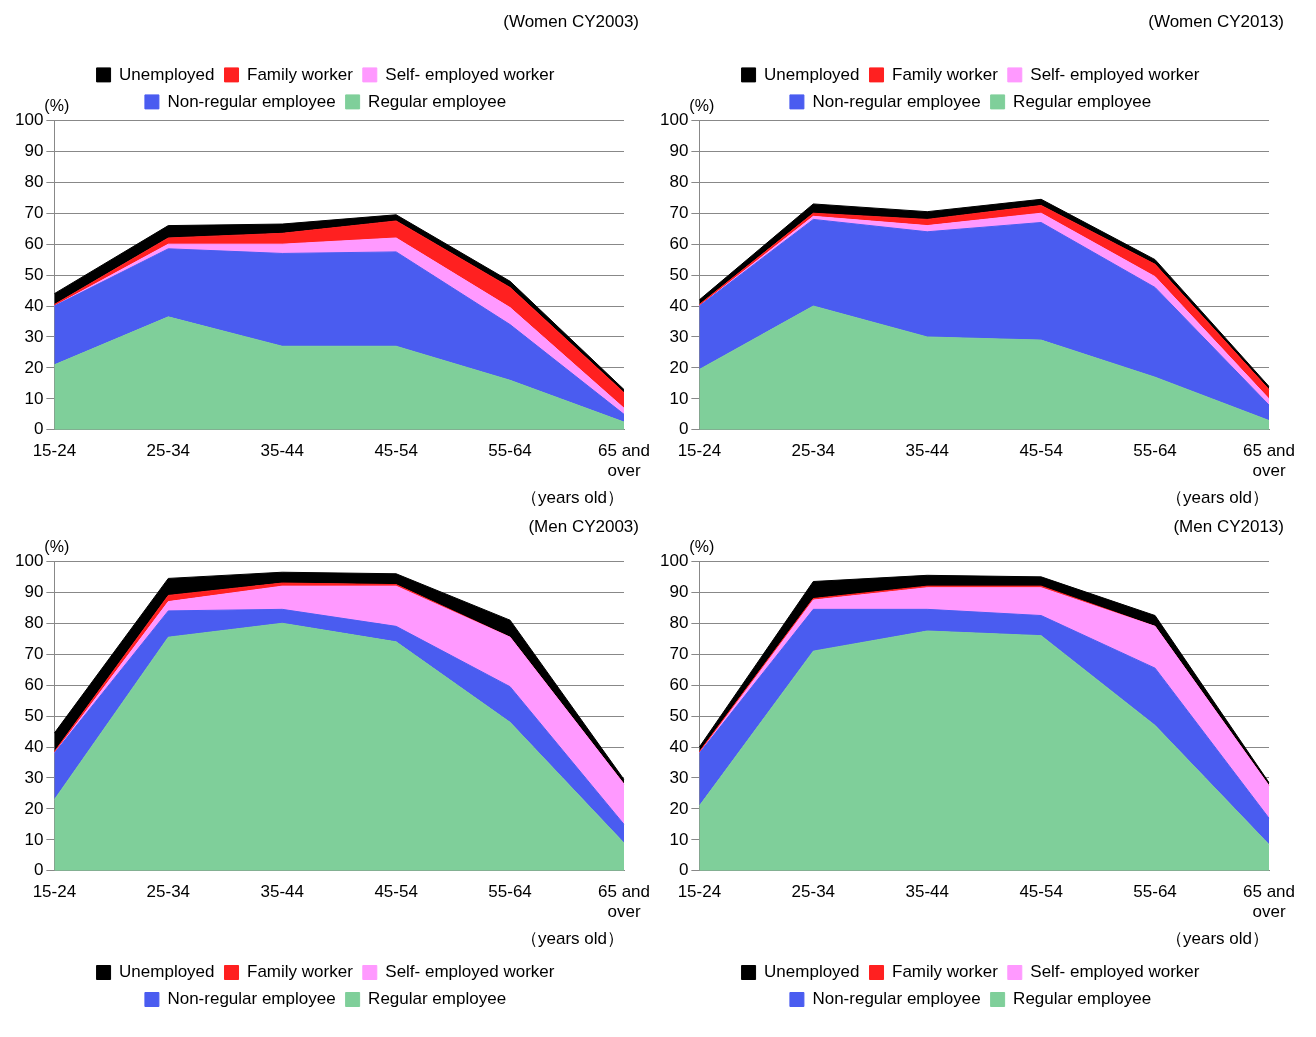  I want to click on chart-title: (Men CY2003), so click(583, 526).